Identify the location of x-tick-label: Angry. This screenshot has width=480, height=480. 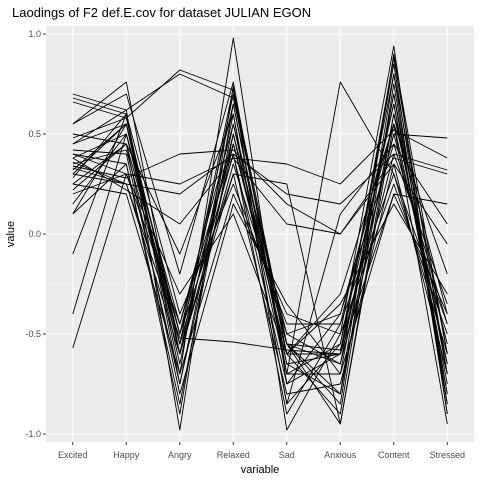
(180, 455).